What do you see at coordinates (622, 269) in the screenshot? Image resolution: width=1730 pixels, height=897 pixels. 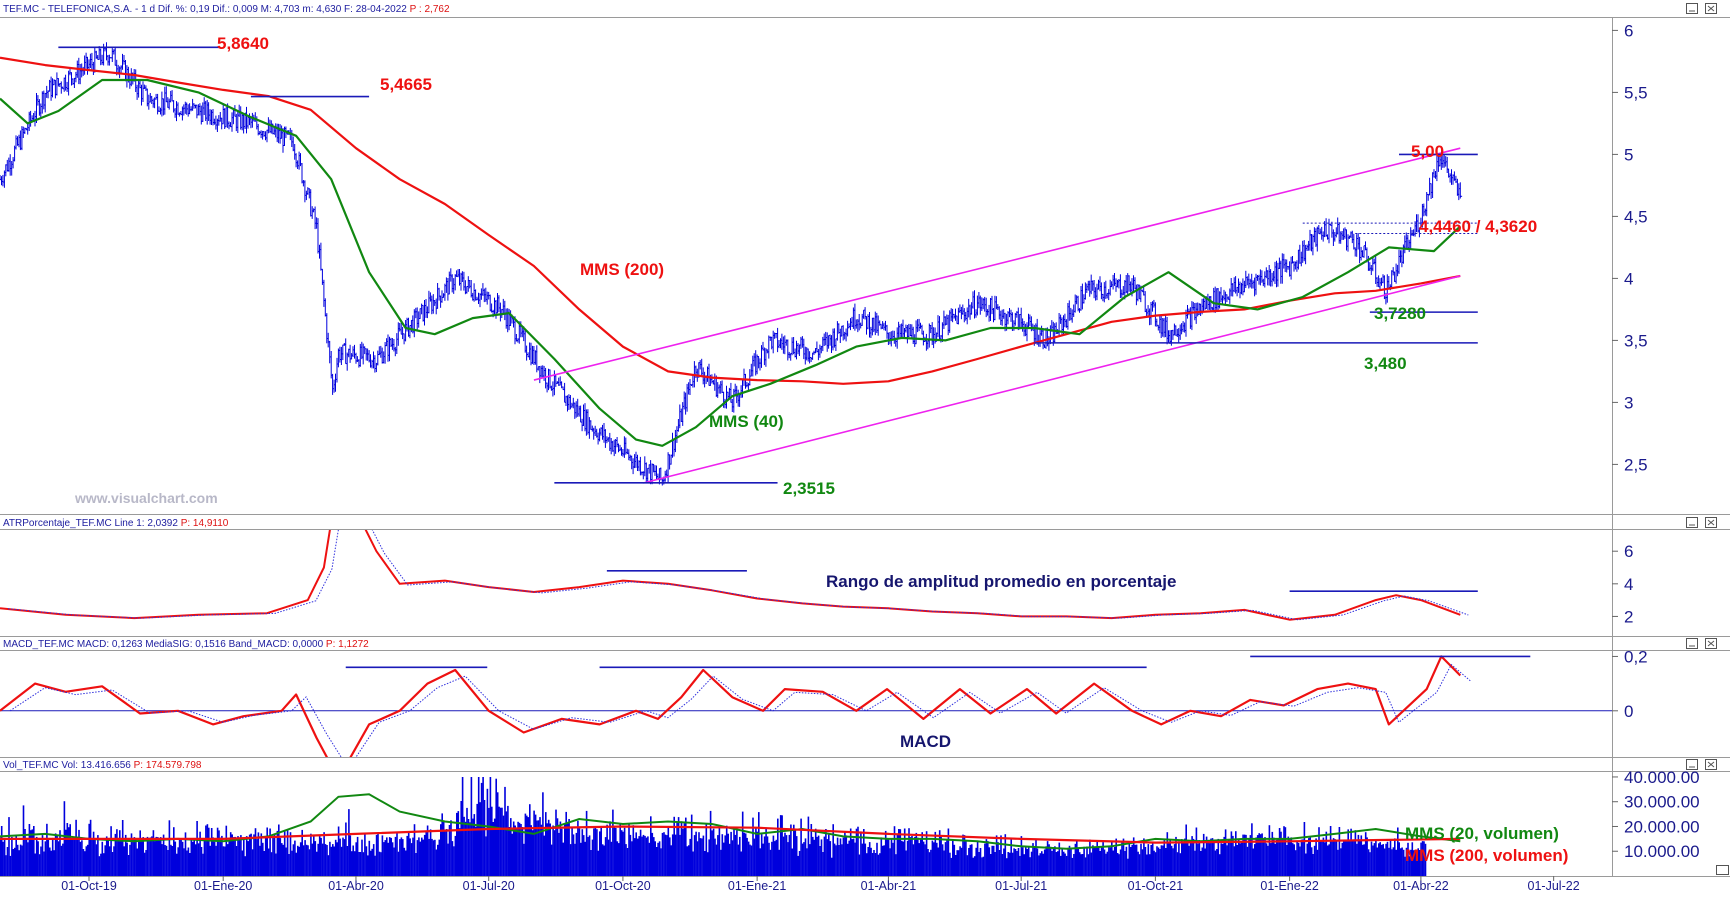 I see `label-mms200: MMS (200)` at bounding box center [622, 269].